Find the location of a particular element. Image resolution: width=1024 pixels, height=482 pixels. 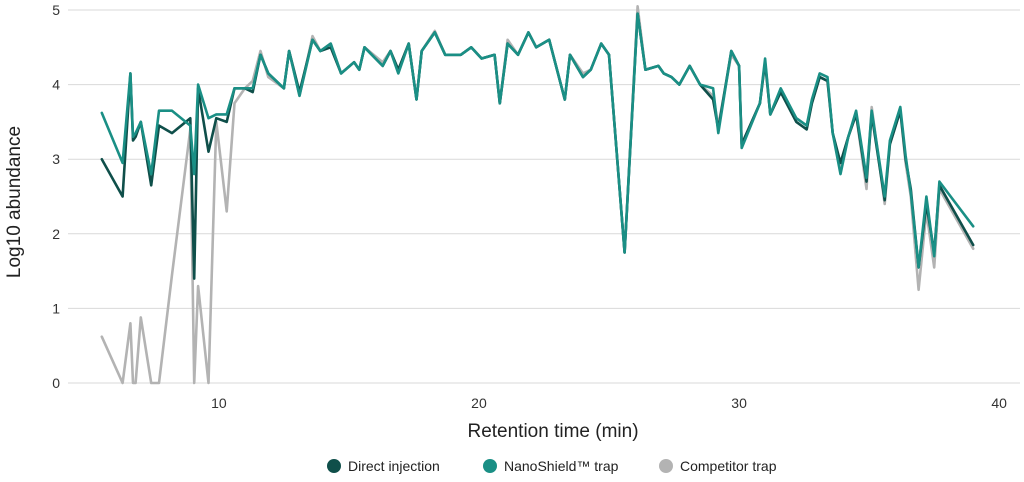

y-tick-label: 4 is located at coordinates (56, 85).